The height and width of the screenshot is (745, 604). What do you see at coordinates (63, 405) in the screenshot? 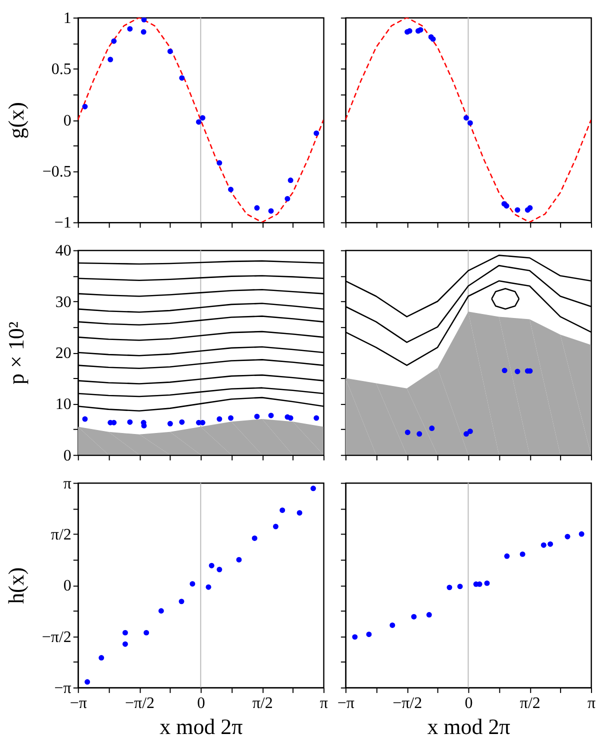
I see `y-tick-label: 10` at bounding box center [63, 405].